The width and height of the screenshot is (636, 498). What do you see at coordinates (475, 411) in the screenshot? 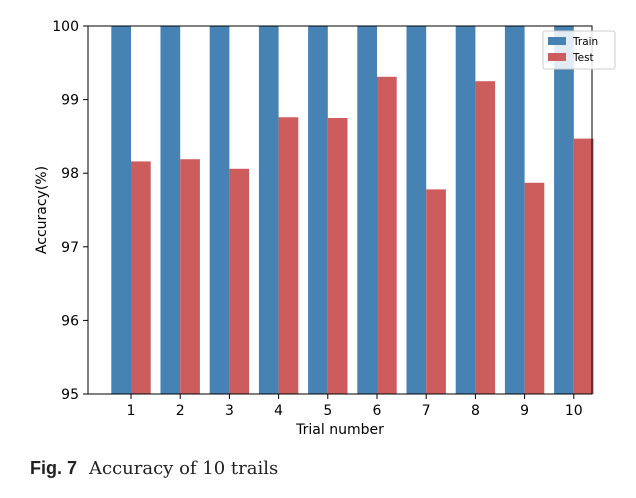
I see `x-tick-label-8: 8` at bounding box center [475, 411].